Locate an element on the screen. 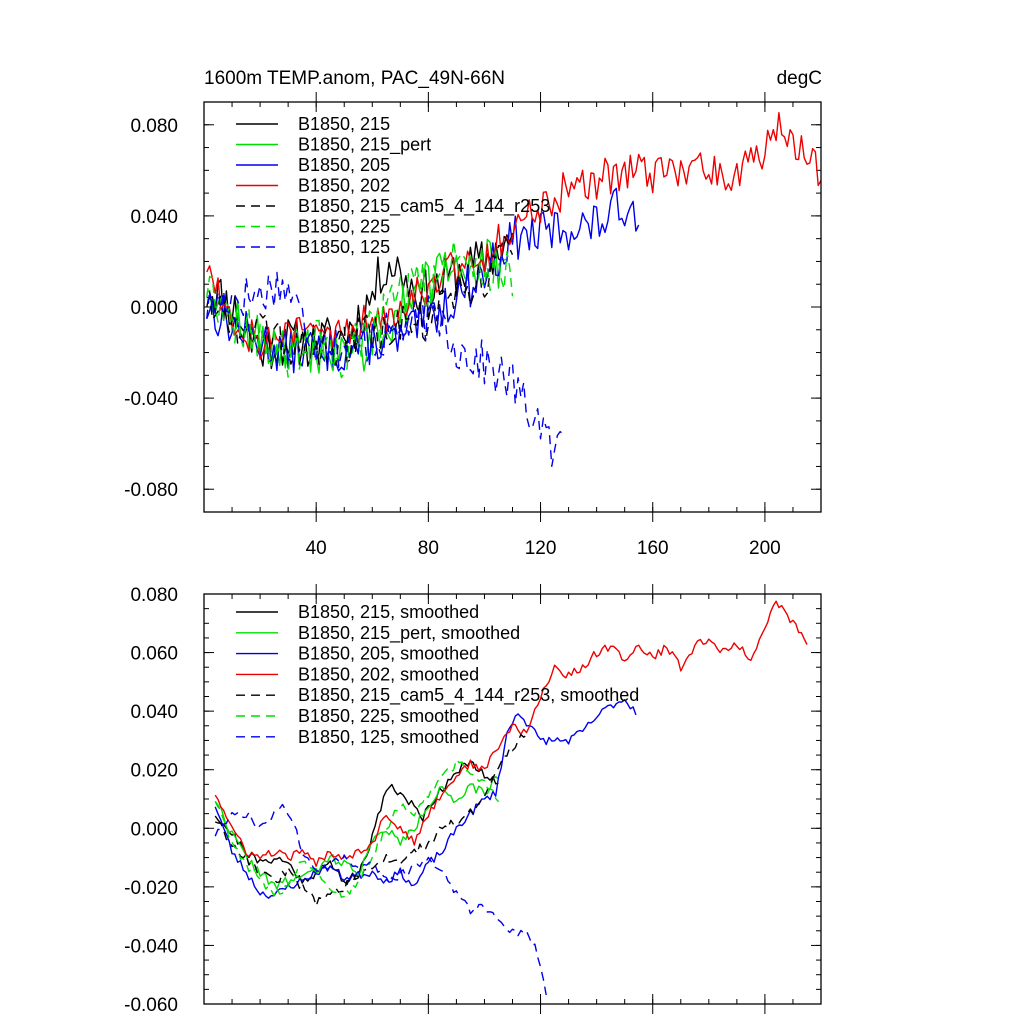  legend-label: B1850, 215_pert is located at coordinates (364, 145).